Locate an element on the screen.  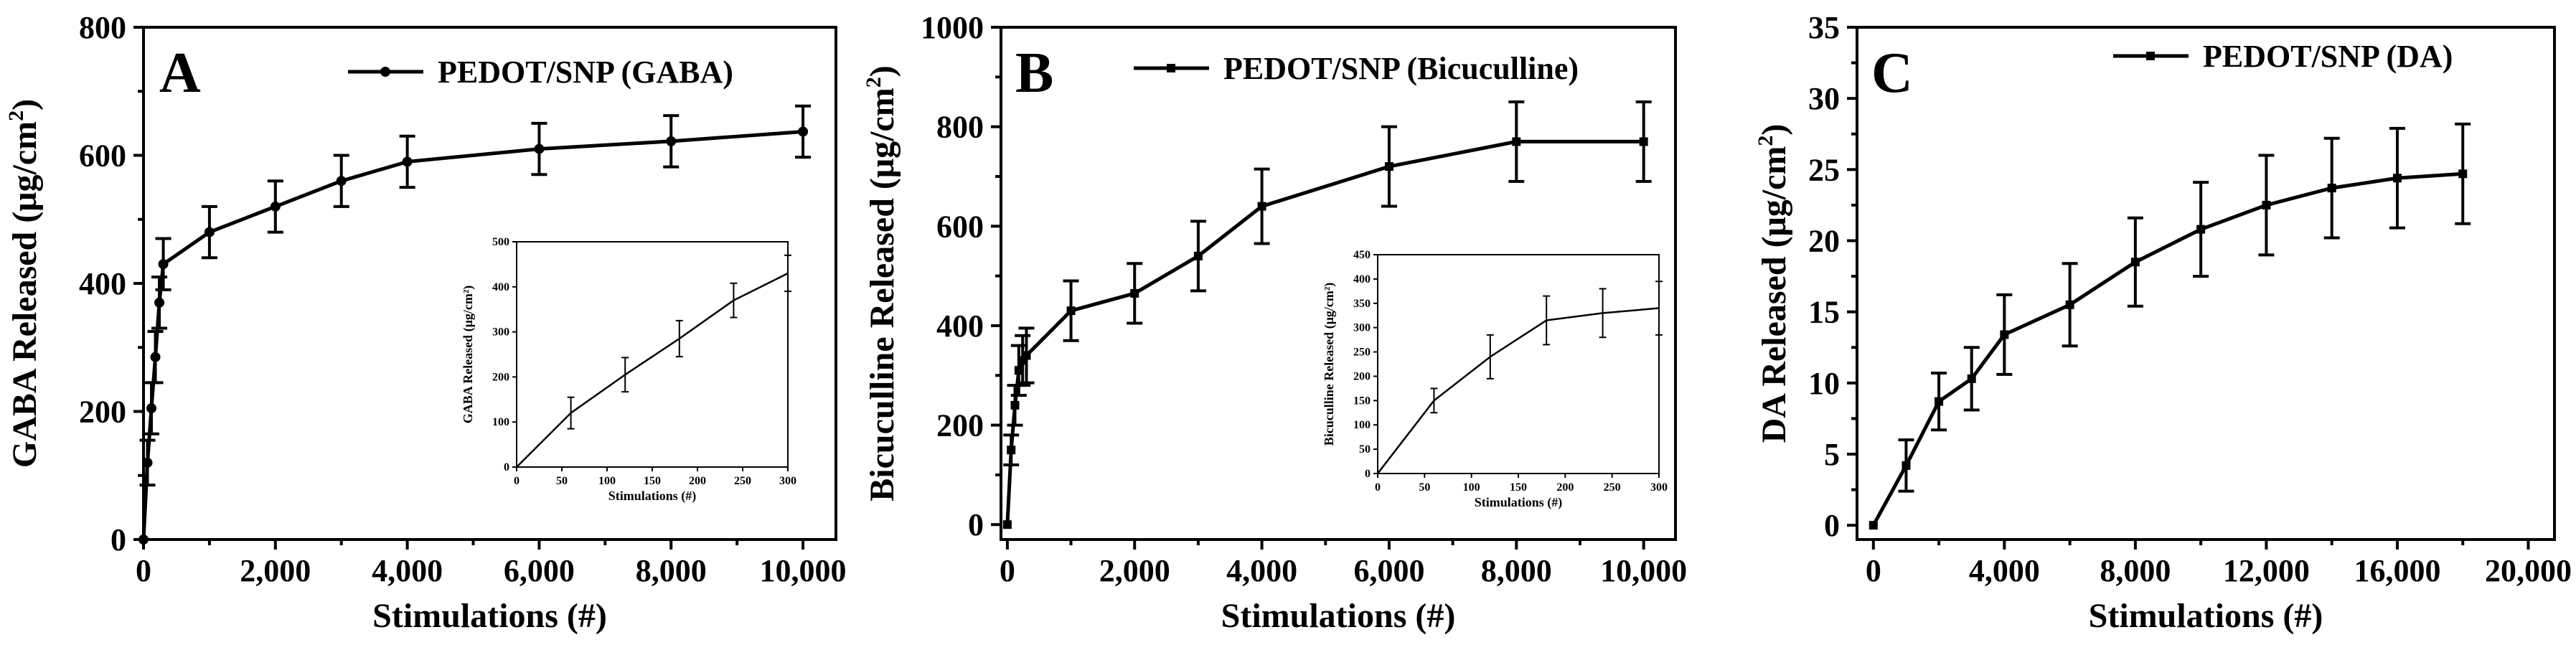
legend-label: PEDOT/SNP (GABA) is located at coordinates (585, 73).